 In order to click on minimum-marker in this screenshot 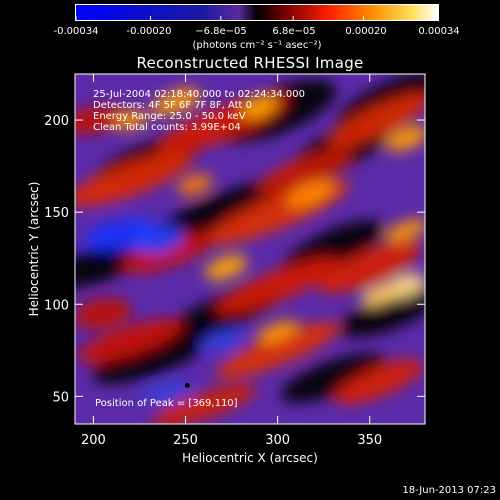, I will do `click(187, 385)`.